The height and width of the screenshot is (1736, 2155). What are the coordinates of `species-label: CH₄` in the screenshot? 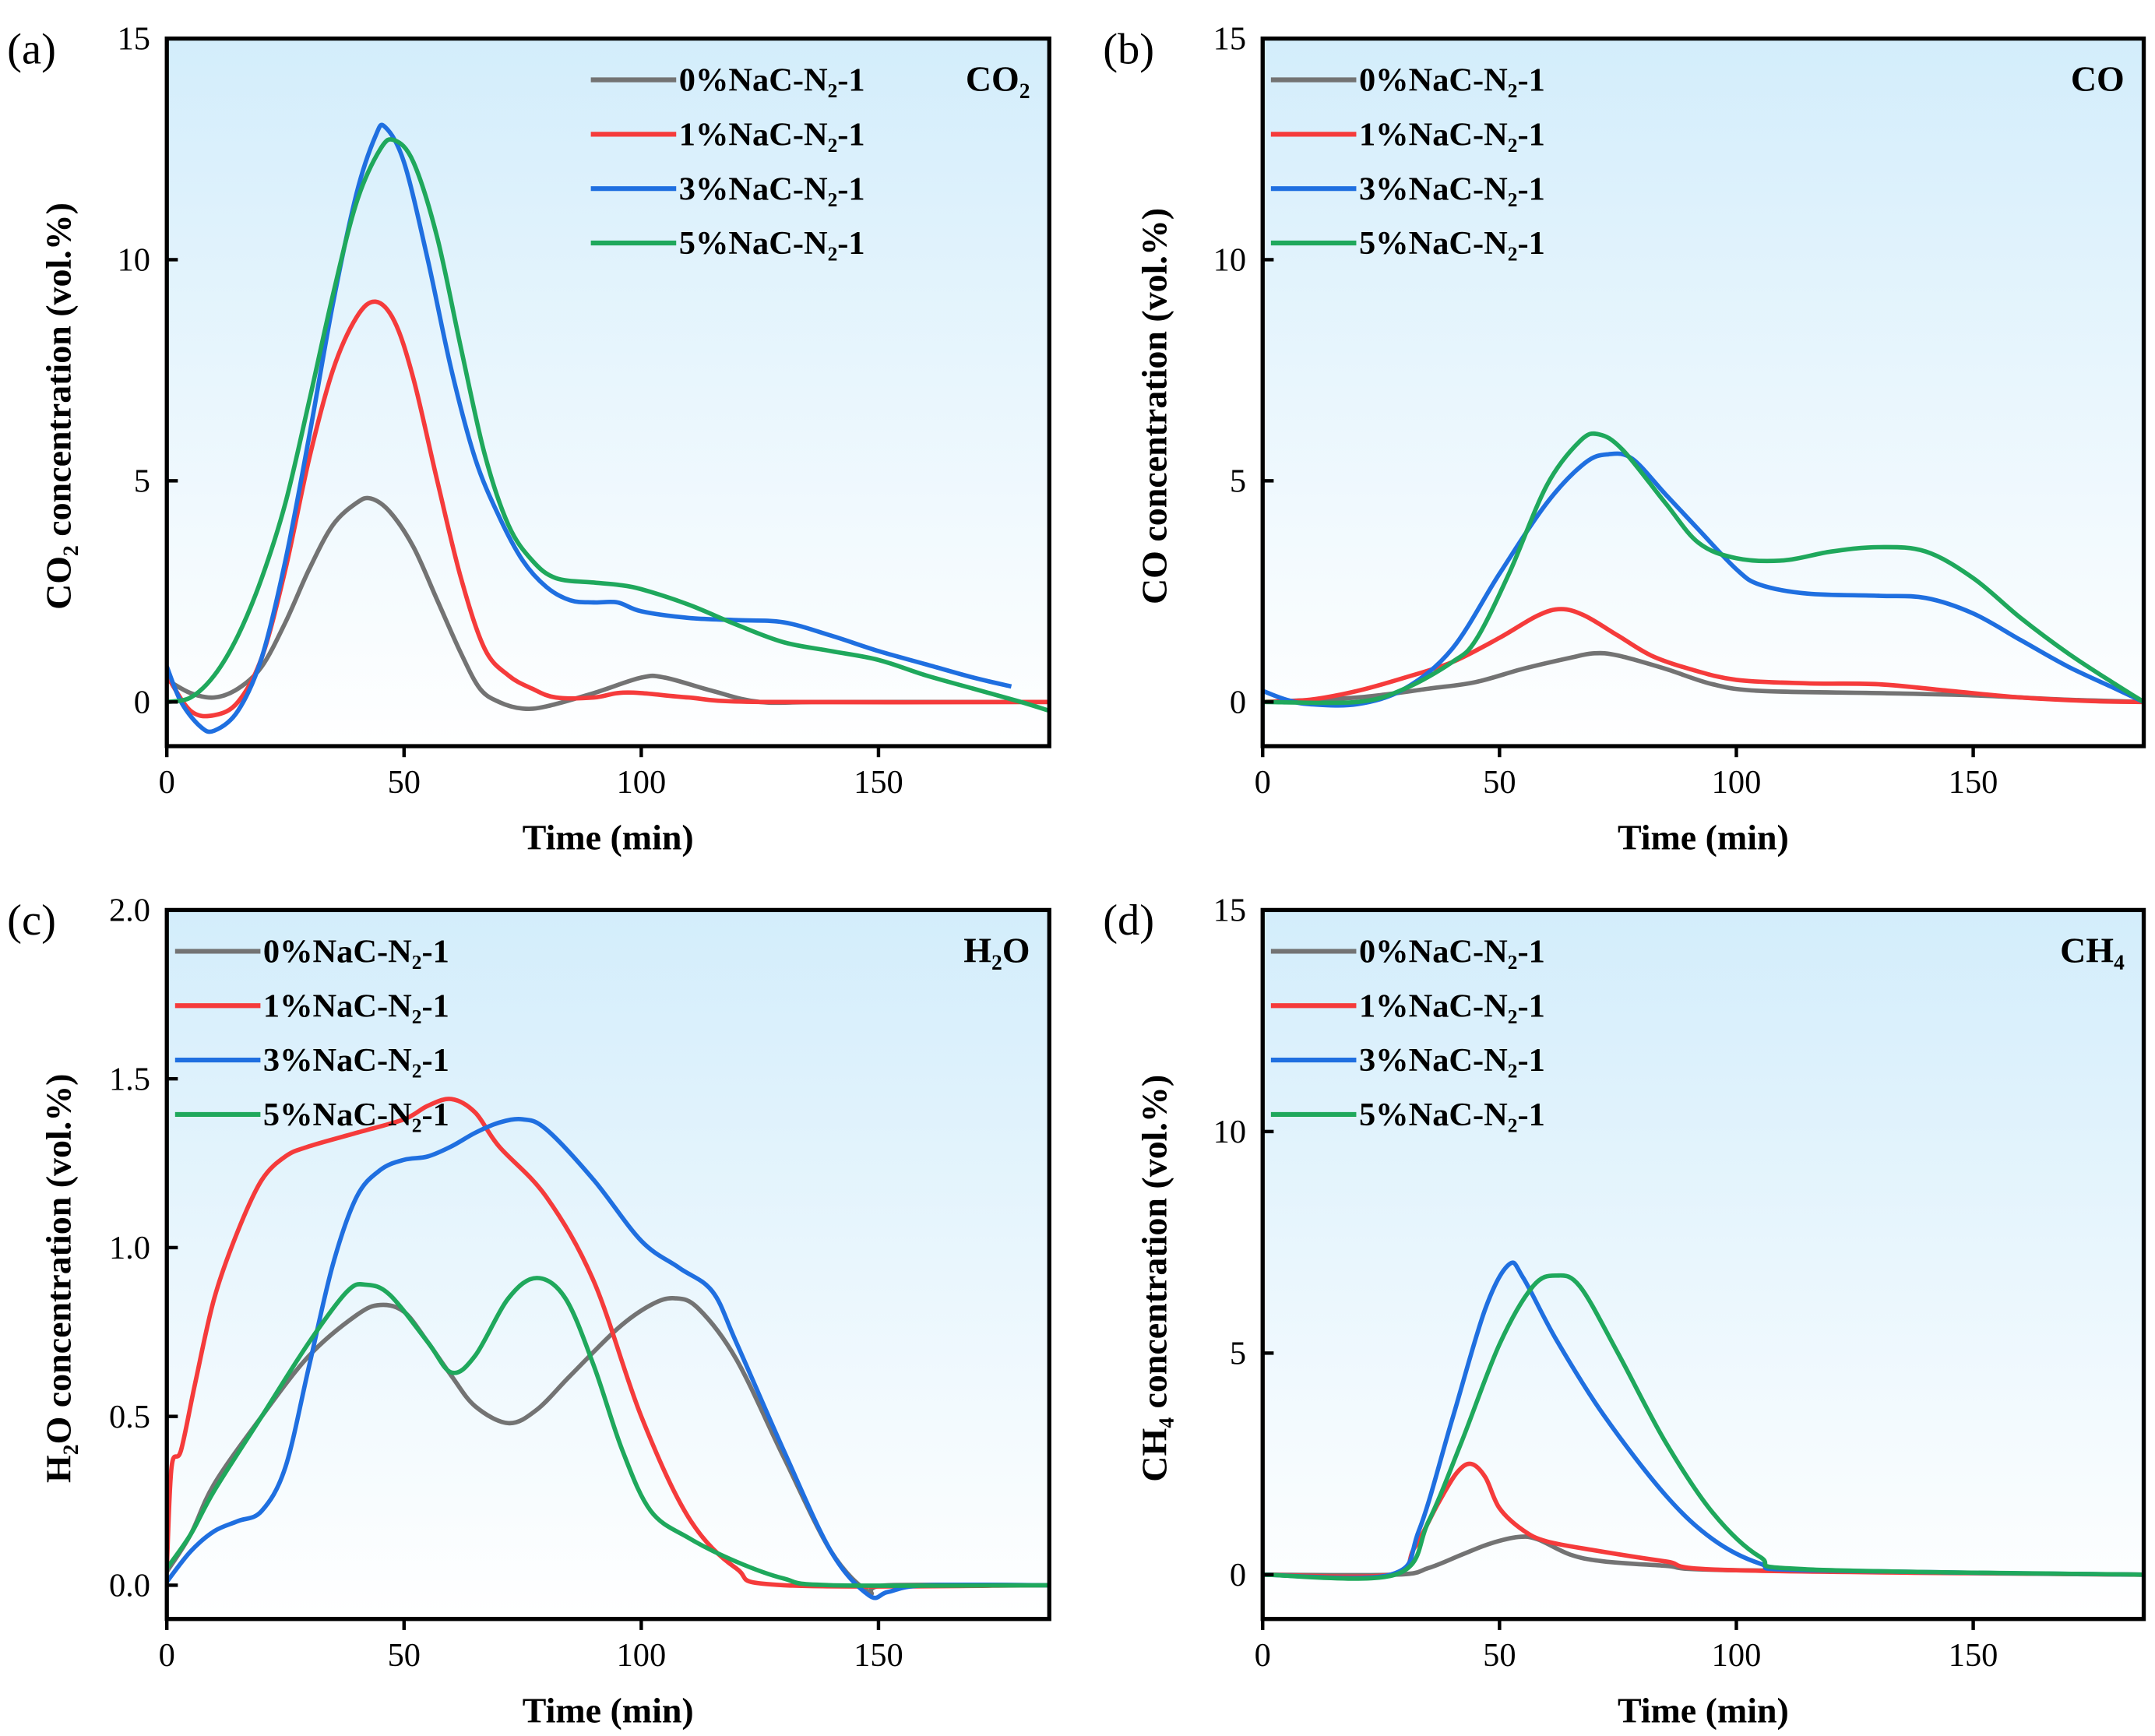 It's located at (2092, 950).